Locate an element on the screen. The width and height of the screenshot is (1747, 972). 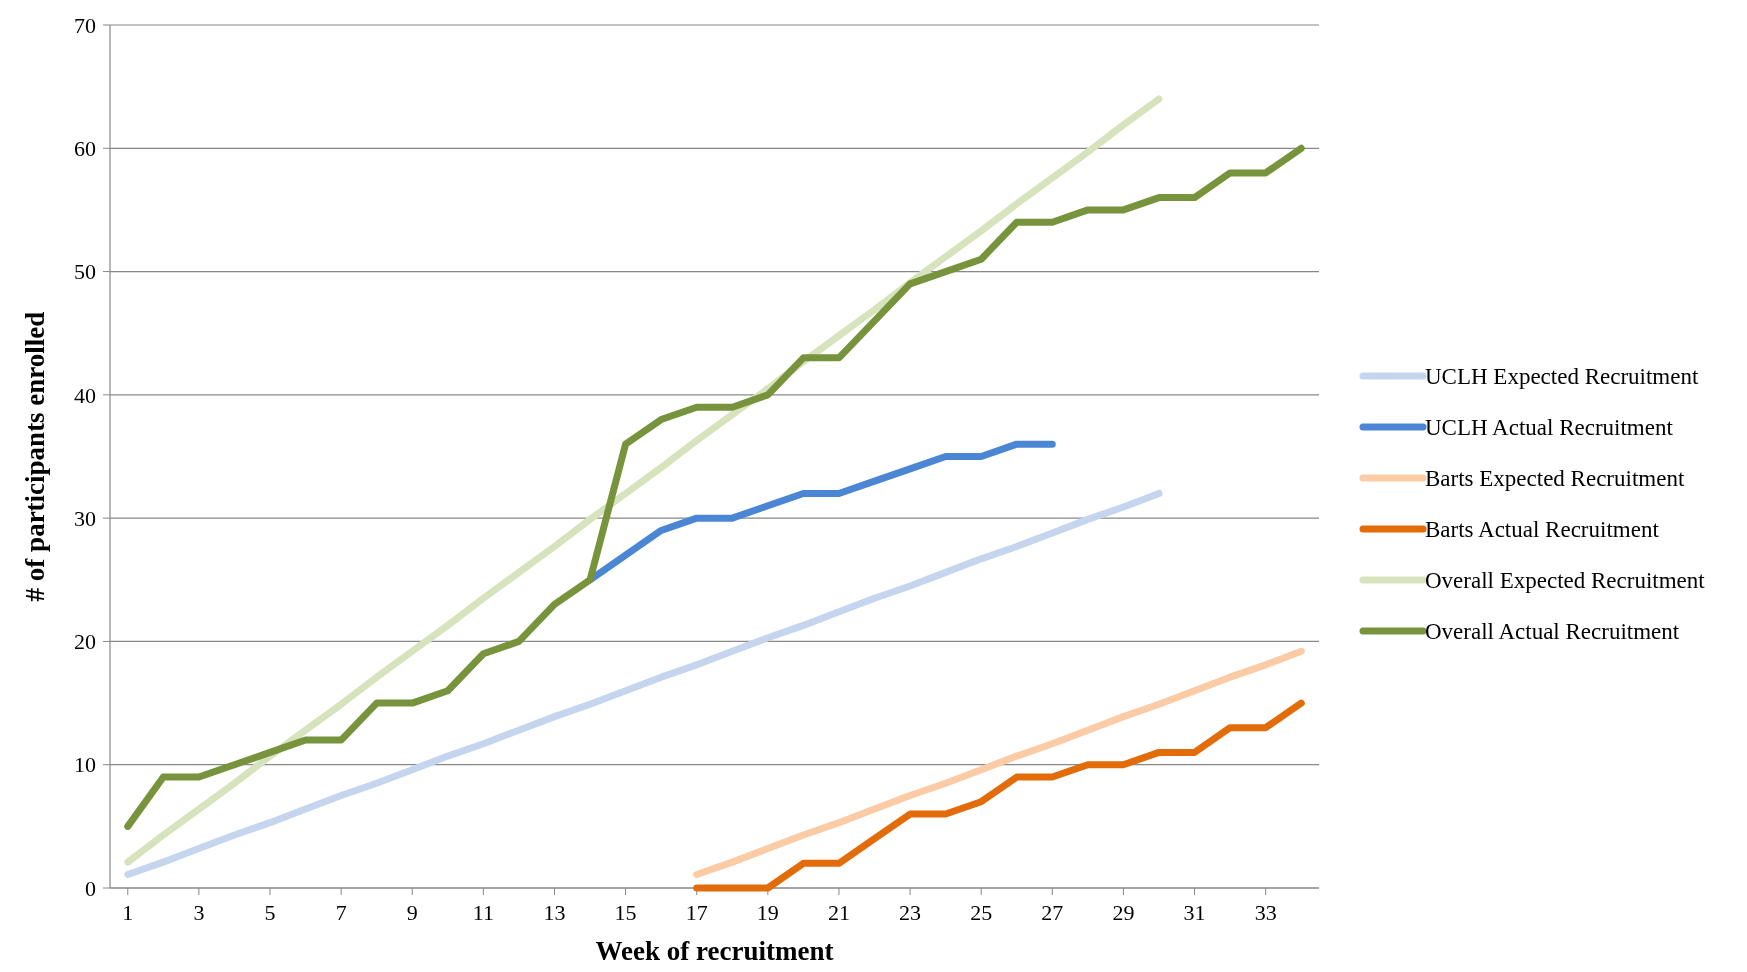
y-tick-label: 50 is located at coordinates (85, 272).